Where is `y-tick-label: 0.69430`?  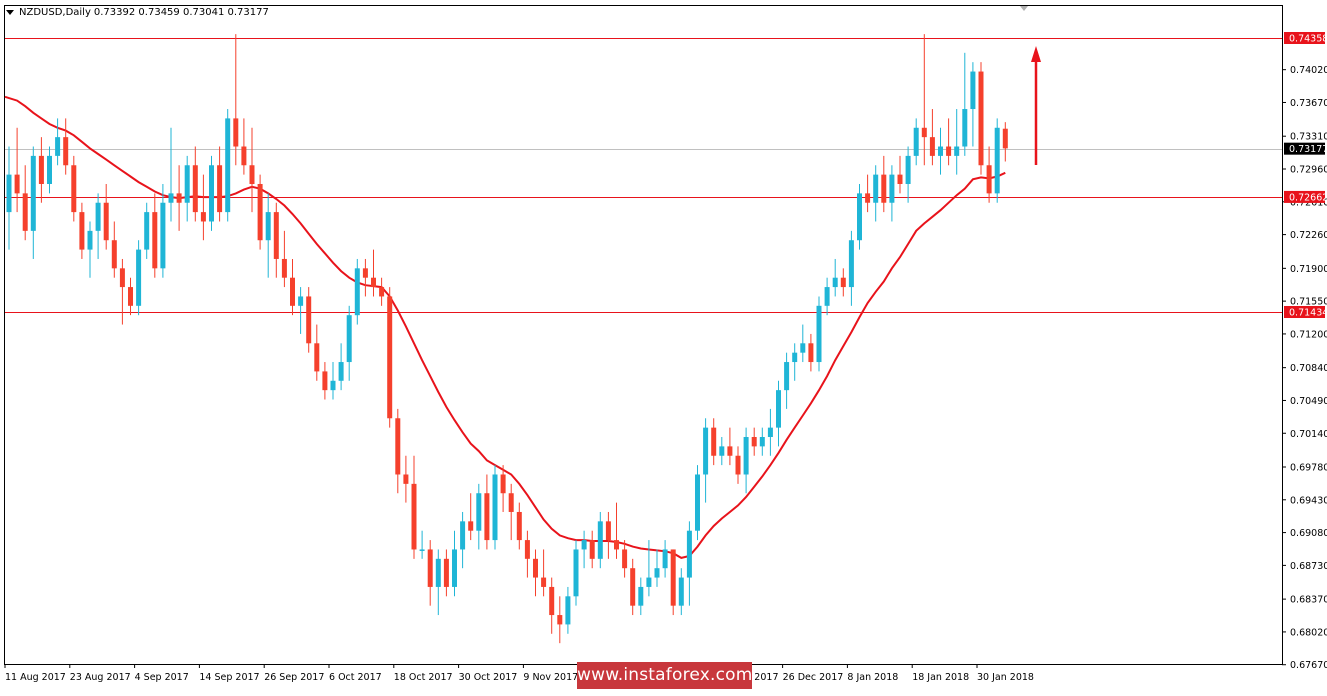 y-tick-label: 0.69430 is located at coordinates (1308, 500).